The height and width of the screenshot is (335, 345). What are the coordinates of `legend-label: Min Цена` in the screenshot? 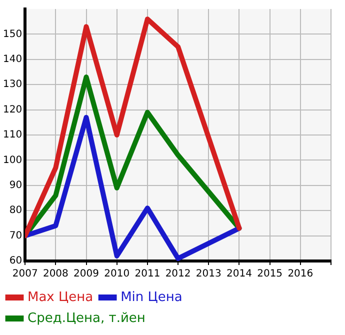 It's located at (151, 297).